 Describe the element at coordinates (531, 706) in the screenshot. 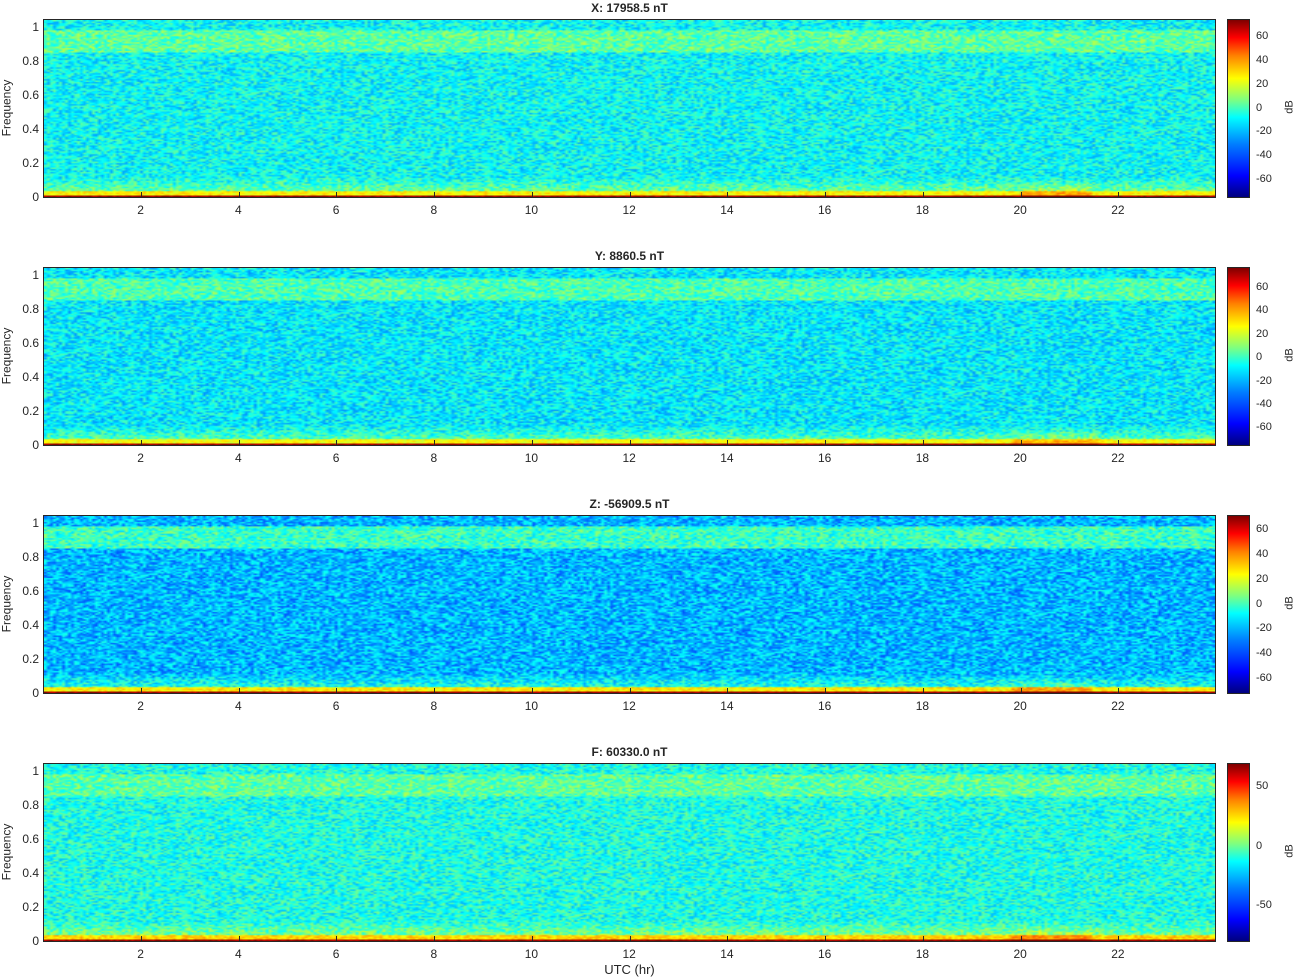

I see `x-tick-label: 10` at that location.